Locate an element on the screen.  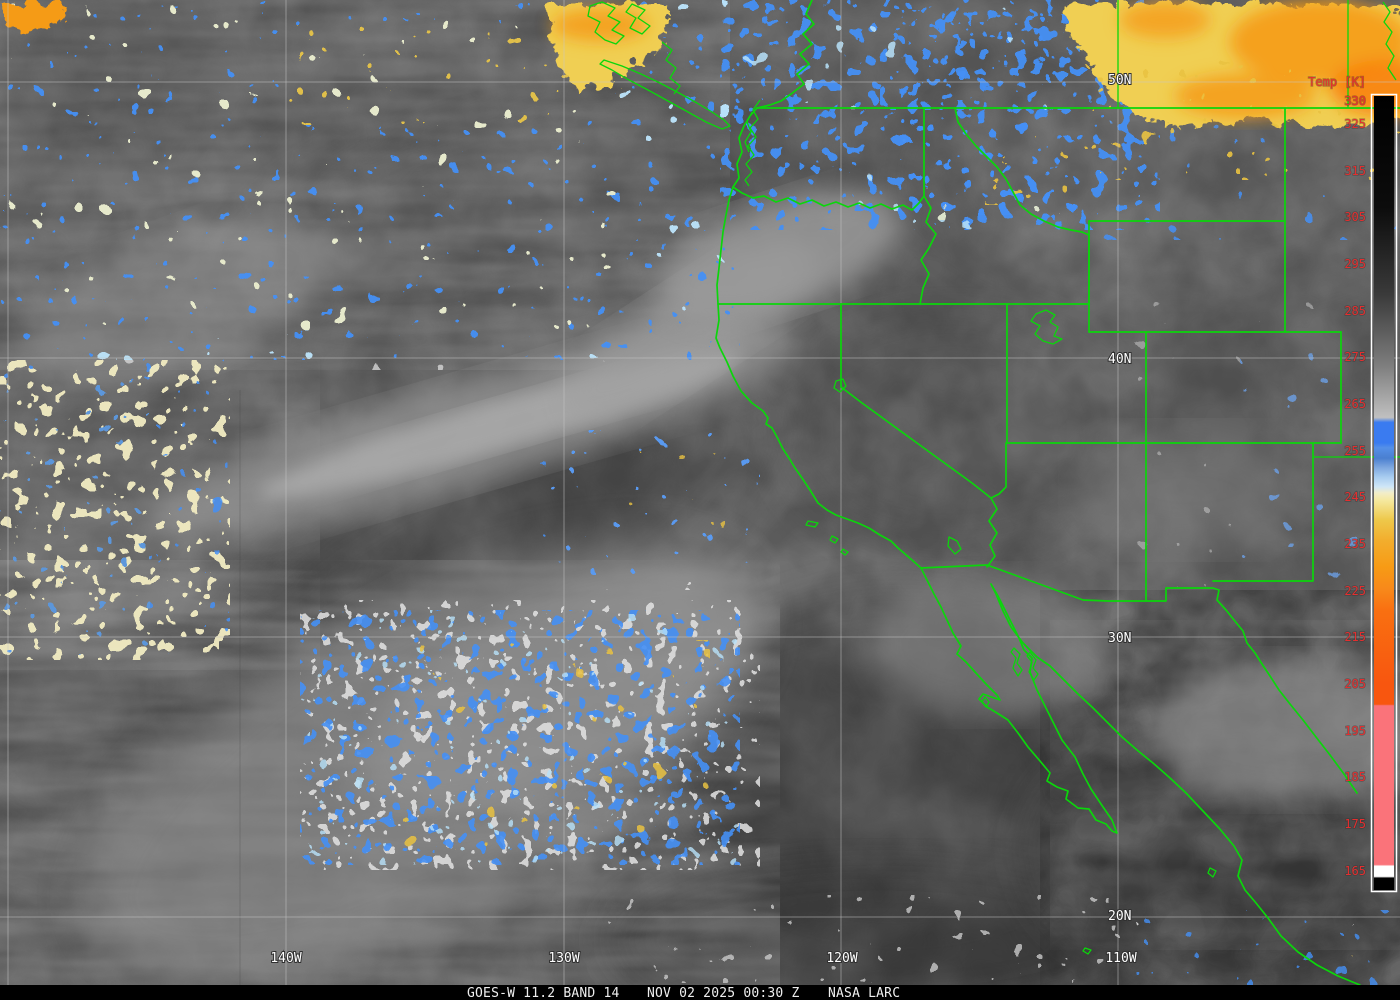
great-salt-lake is located at coordinates (1046, 327).